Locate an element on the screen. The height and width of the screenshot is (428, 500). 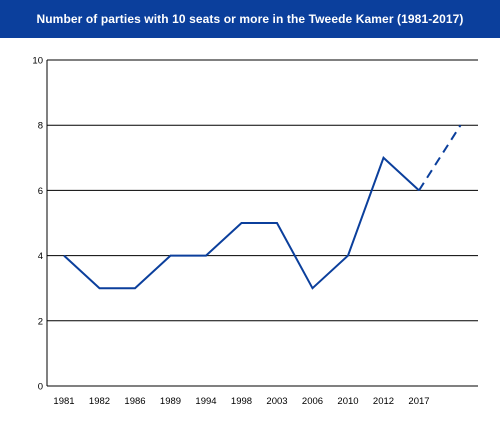
x-tick-label: 1986 is located at coordinates (134, 401).